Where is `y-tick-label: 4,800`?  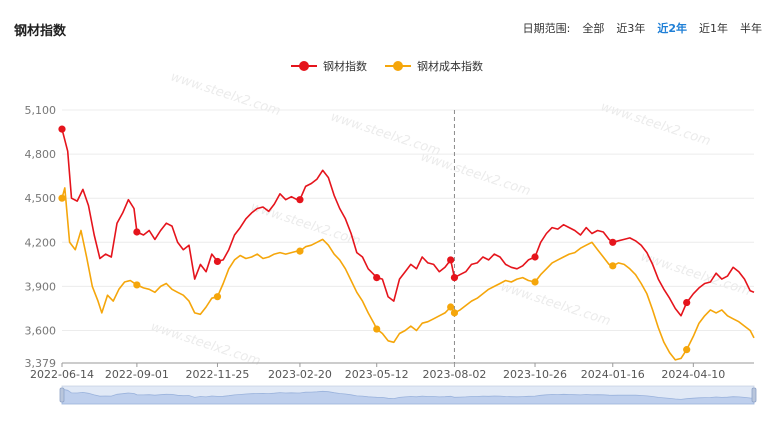 y-tick-label: 4,800 is located at coordinates (41, 154).